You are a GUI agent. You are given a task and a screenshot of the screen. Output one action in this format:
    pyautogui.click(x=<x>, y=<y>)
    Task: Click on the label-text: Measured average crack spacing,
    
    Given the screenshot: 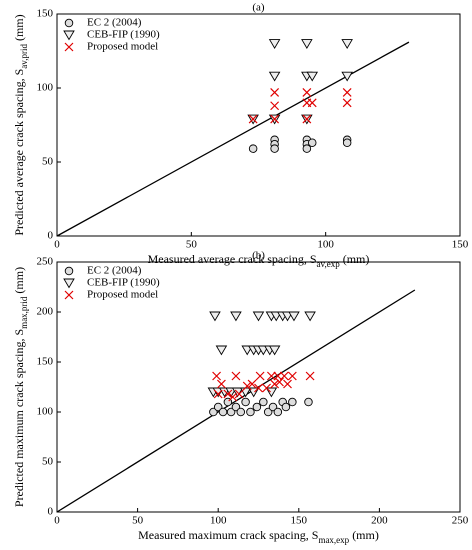 What is the action you would take?
    pyautogui.click(x=227, y=259)
    